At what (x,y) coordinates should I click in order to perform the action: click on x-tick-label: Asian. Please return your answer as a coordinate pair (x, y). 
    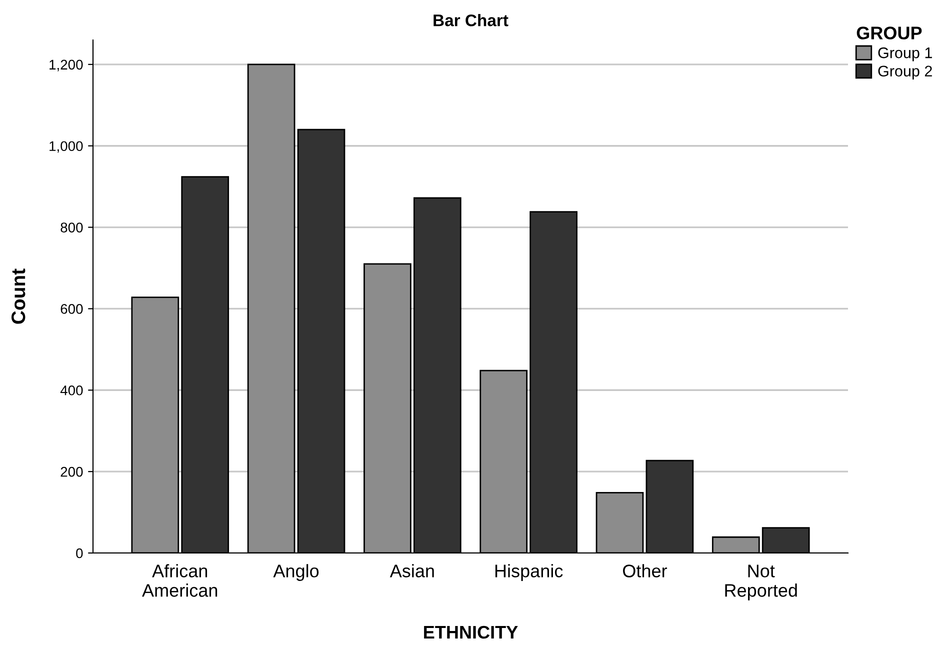
    Looking at the image, I should click on (412, 571).